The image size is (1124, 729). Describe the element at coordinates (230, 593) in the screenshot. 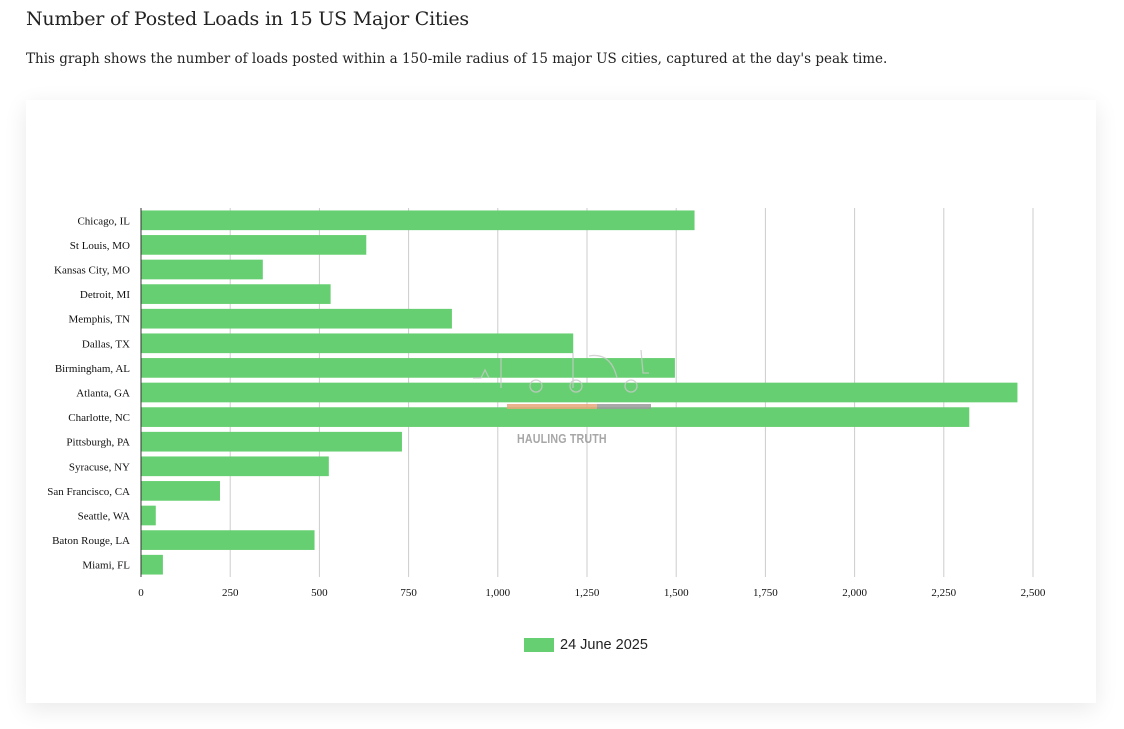

I see `x-tick-label: 250` at that location.